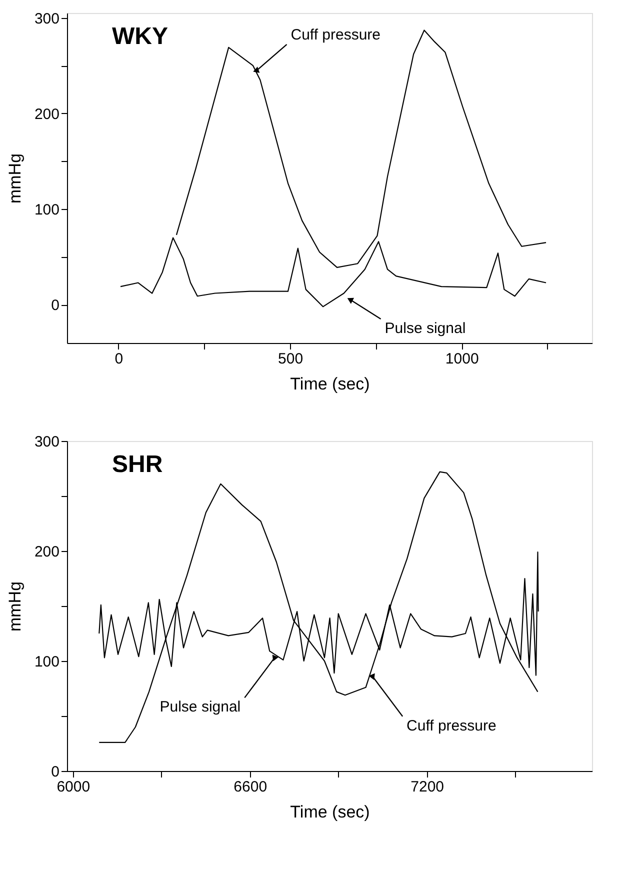  What do you see at coordinates (137, 464) in the screenshot?
I see `chart-title: SHR` at bounding box center [137, 464].